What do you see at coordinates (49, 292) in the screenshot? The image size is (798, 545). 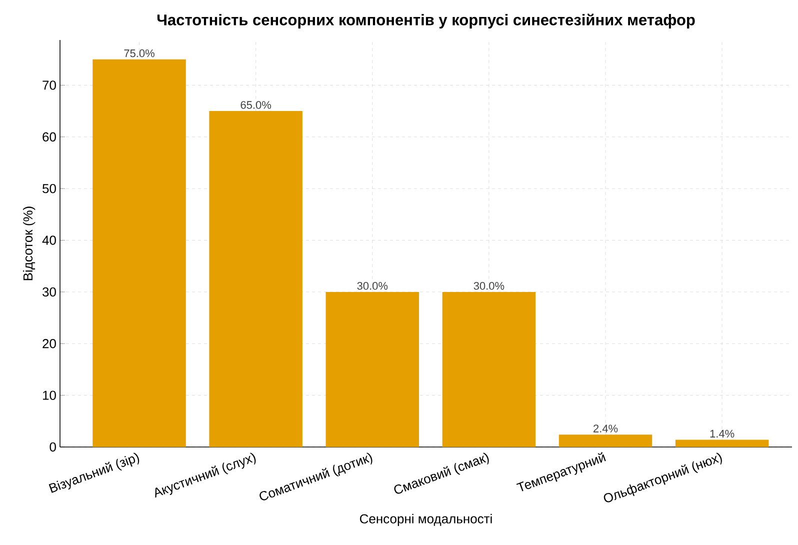 I see `y-tick-label: 30` at bounding box center [49, 292].